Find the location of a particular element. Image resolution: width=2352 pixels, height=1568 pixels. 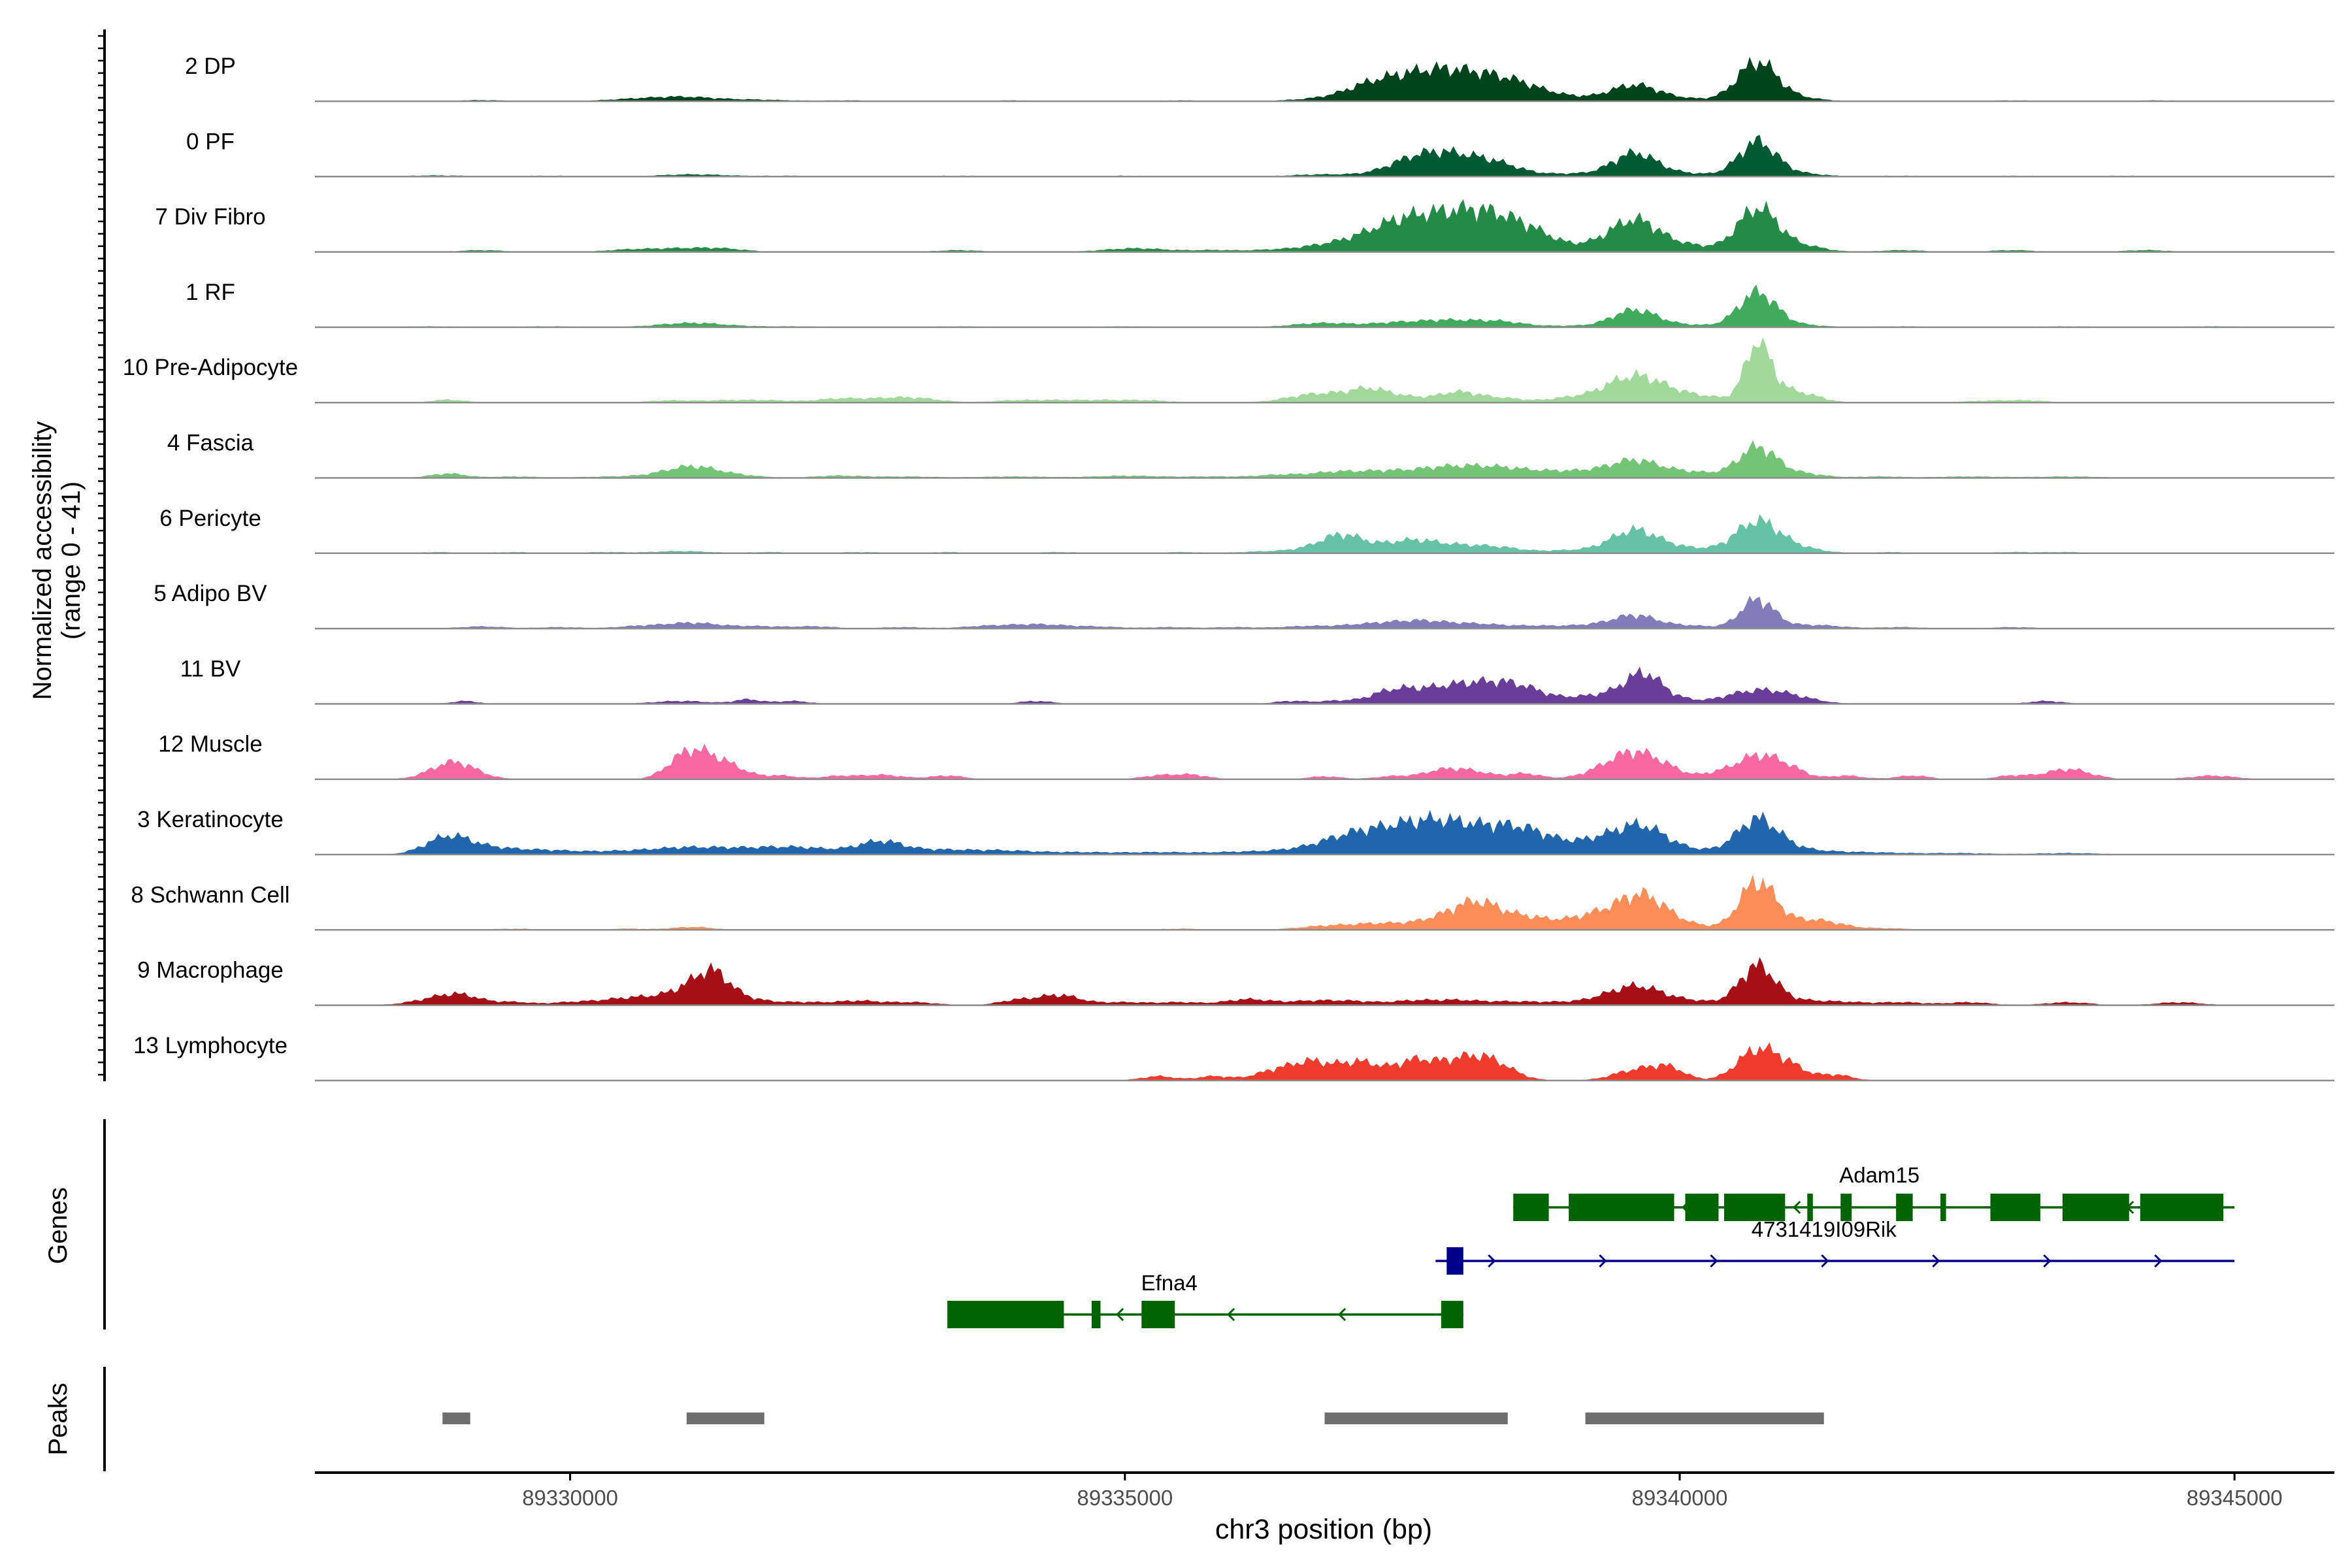

track-label: 7 Div Fibro is located at coordinates (210, 217).